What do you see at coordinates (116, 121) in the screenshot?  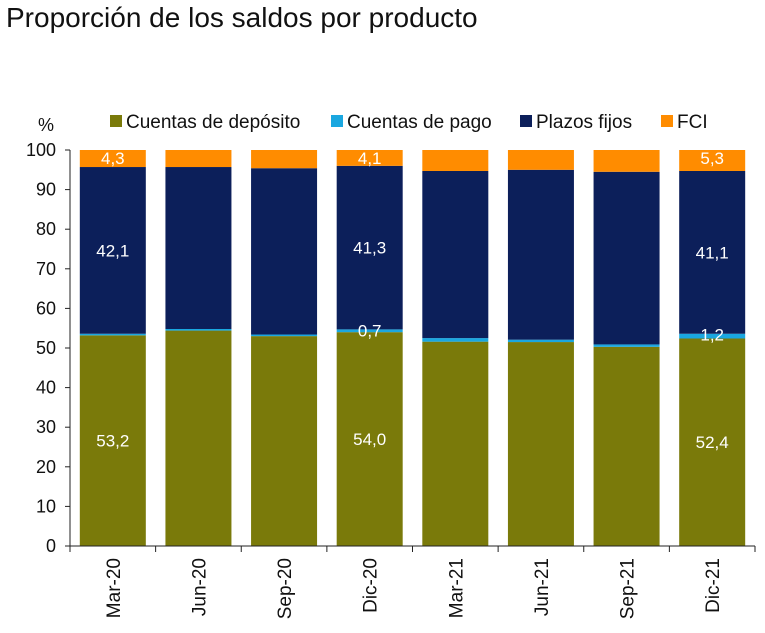 I see `legend-swatch-cuentas-de-deposito` at bounding box center [116, 121].